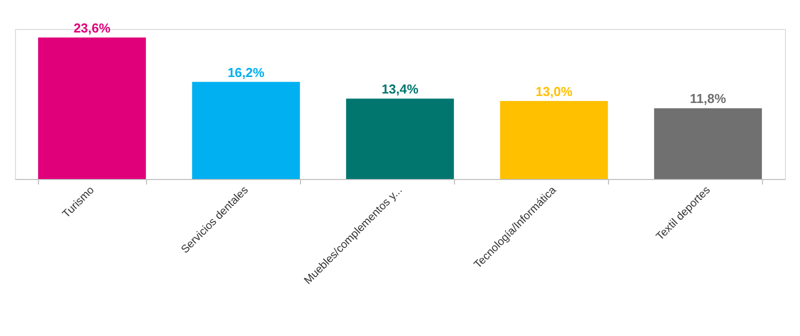 The width and height of the screenshot is (800, 336). I want to click on data-label: 16,2%, so click(246, 72).